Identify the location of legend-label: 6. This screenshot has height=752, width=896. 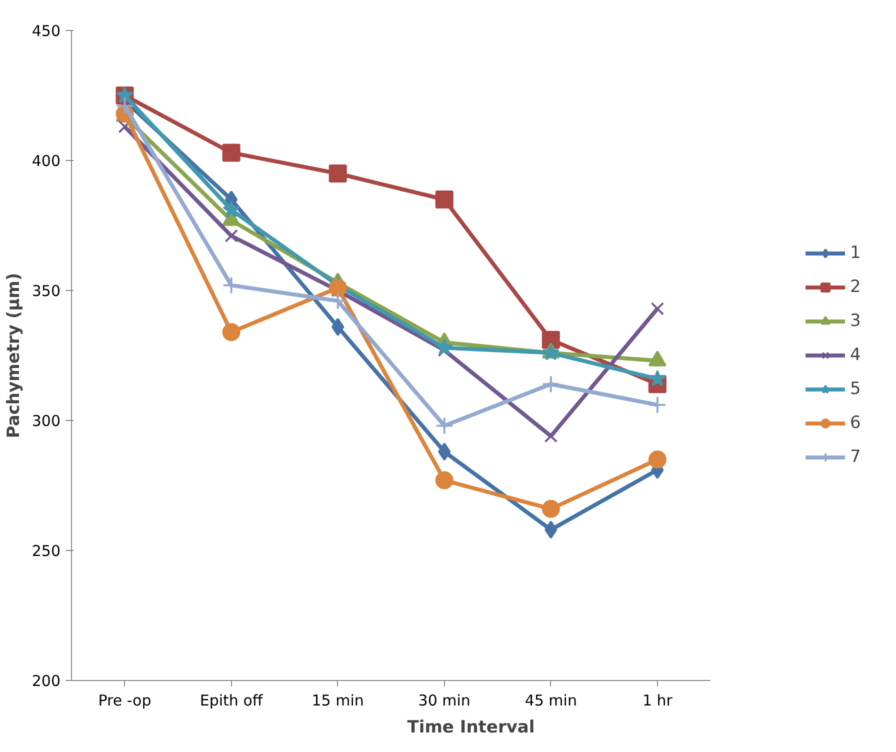
(856, 423).